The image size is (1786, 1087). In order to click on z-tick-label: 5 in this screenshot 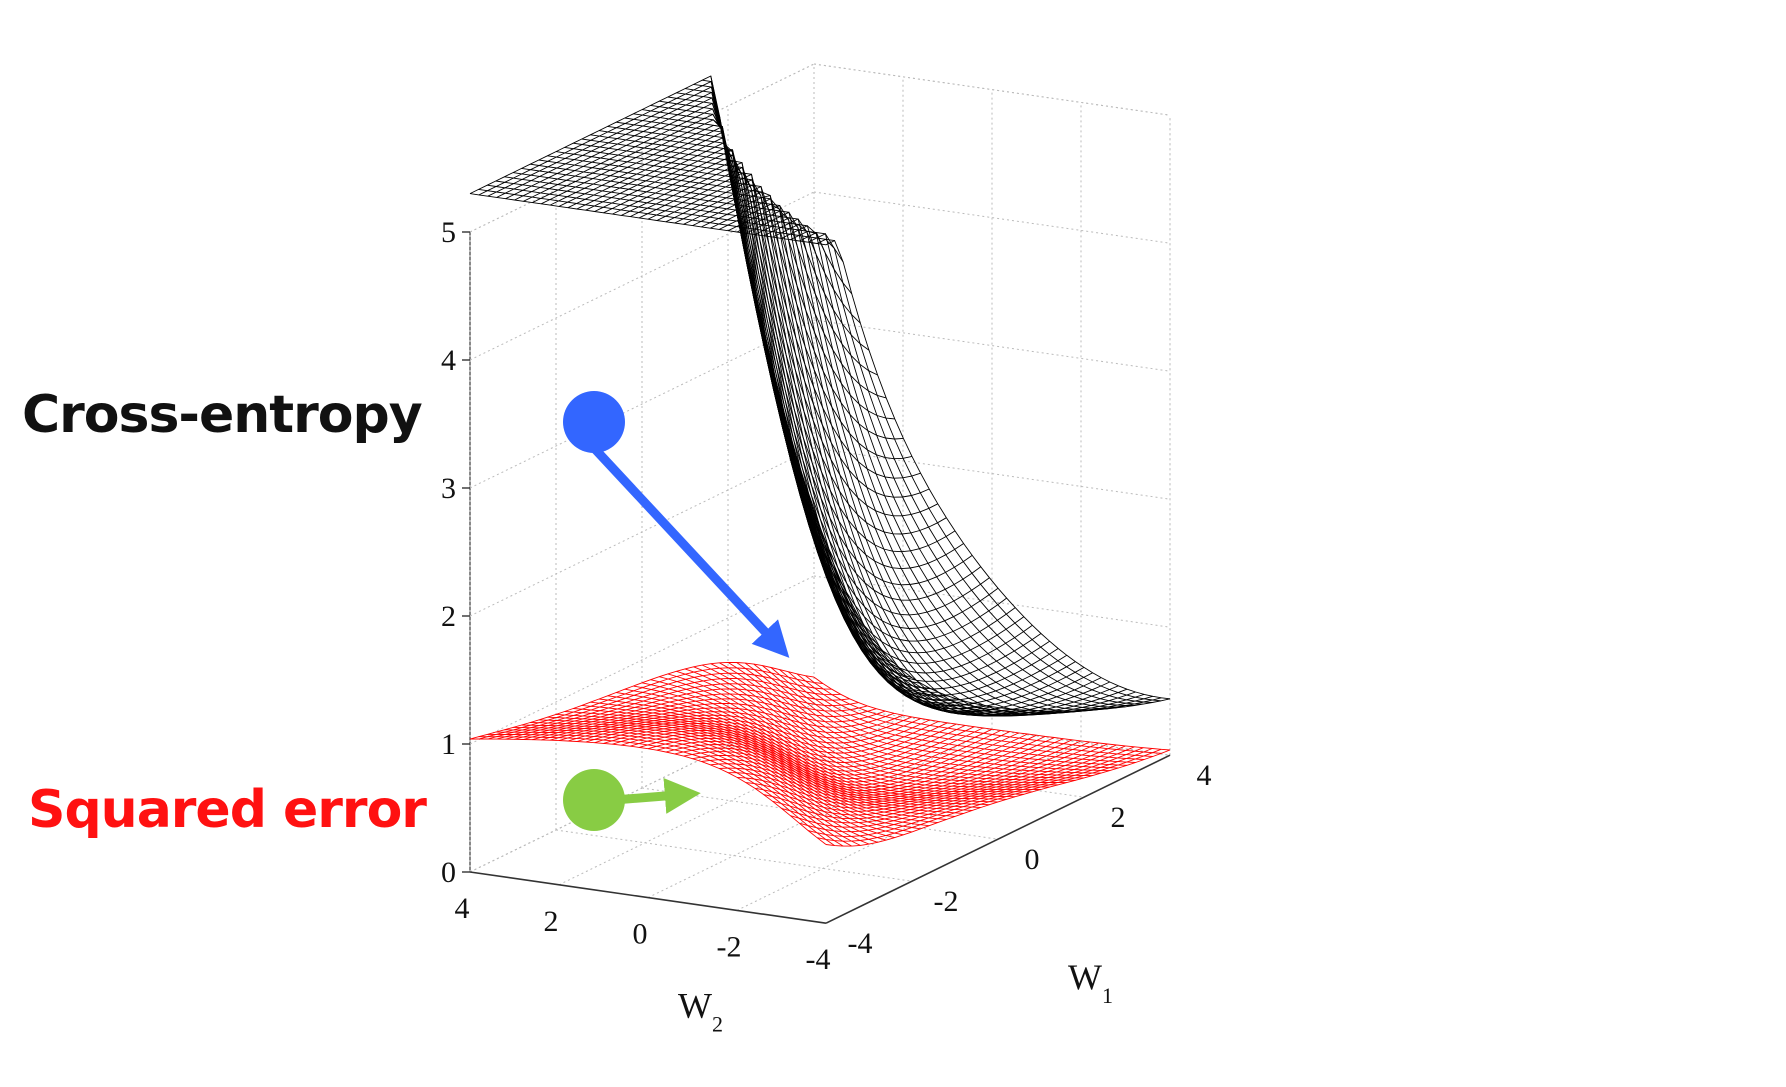, I will do `click(448, 232)`.